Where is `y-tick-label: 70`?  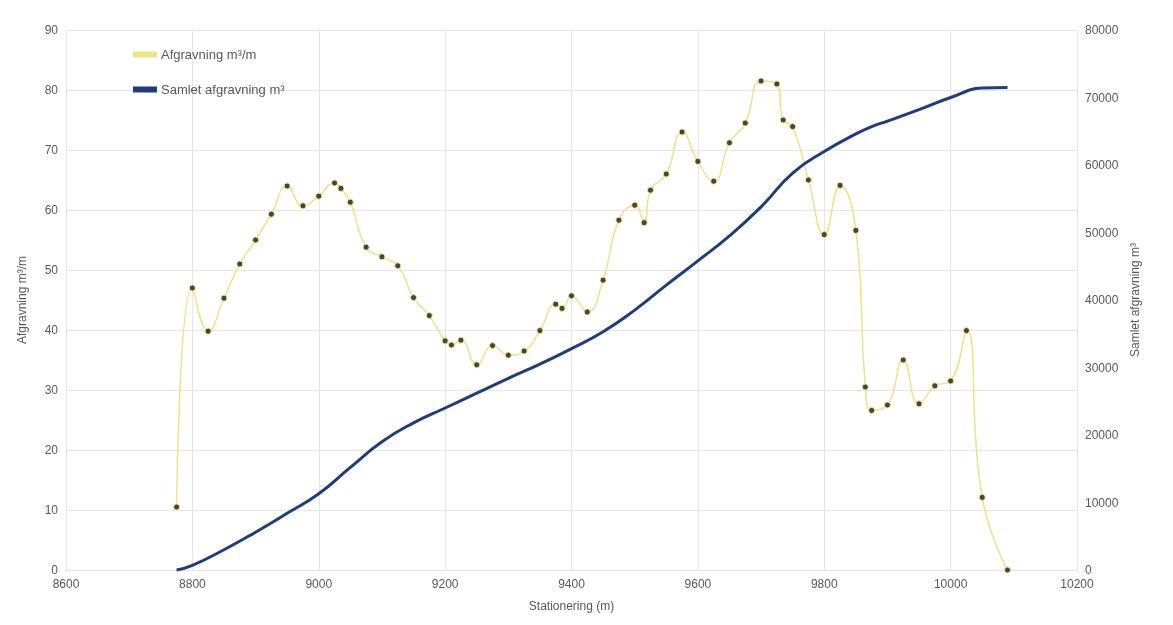 y-tick-label: 70 is located at coordinates (51, 150).